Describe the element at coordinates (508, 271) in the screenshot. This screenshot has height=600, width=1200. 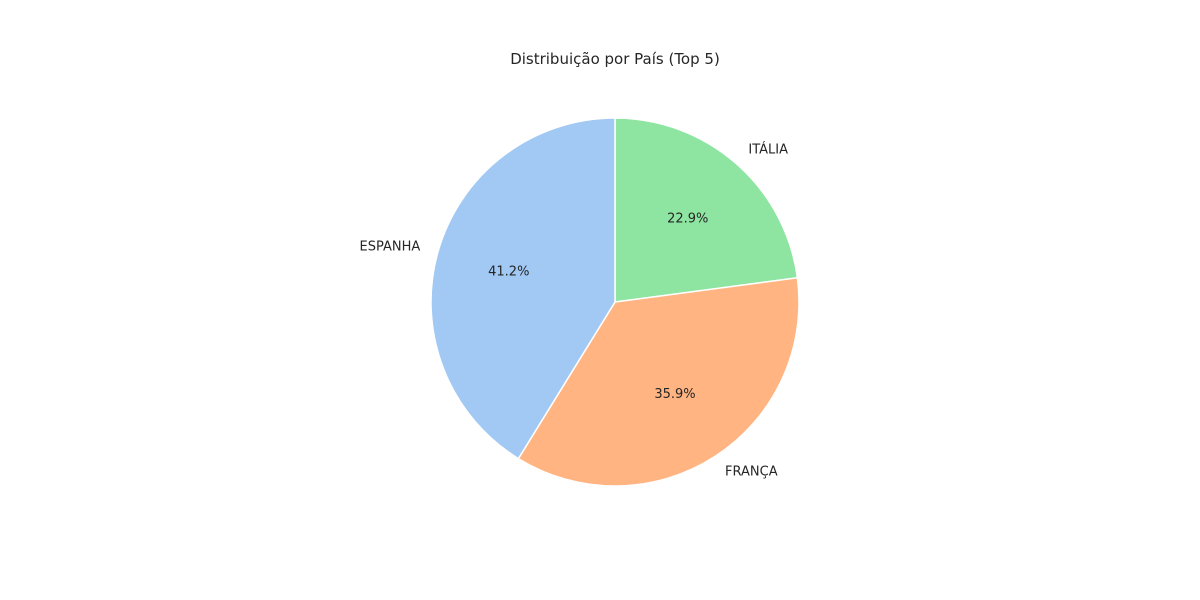
I see `percent-label-espanha: 41.2%` at that location.